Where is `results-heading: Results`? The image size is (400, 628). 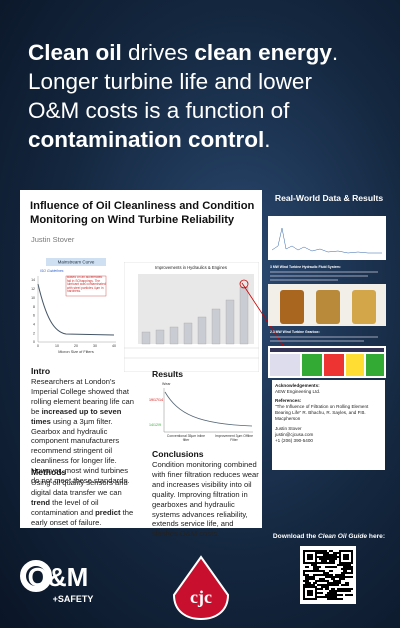 results-heading: Results is located at coordinates (168, 374).